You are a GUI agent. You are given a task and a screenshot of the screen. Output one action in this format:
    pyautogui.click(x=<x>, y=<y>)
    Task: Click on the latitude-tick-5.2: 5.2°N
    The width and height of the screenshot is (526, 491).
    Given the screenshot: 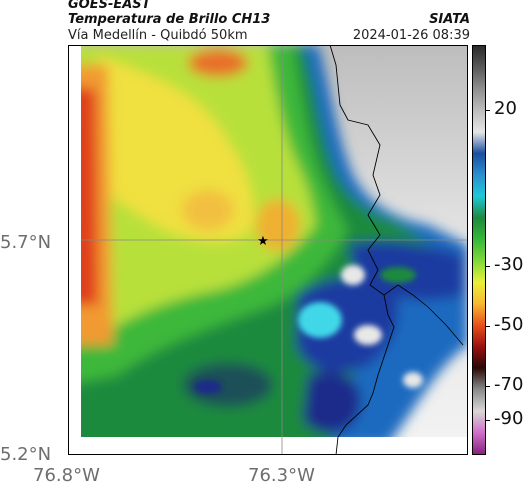 What is the action you would take?
    pyautogui.click(x=26, y=454)
    